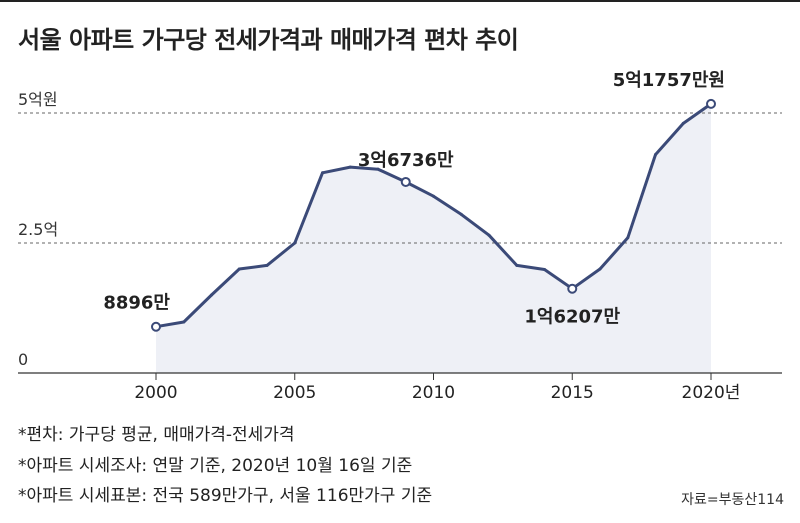 The height and width of the screenshot is (523, 800). Describe the element at coordinates (225, 496) in the screenshot. I see `footnote-sample: *아파트 시세표본: 전국 589만가구, 서울 116만가구 기준` at that location.